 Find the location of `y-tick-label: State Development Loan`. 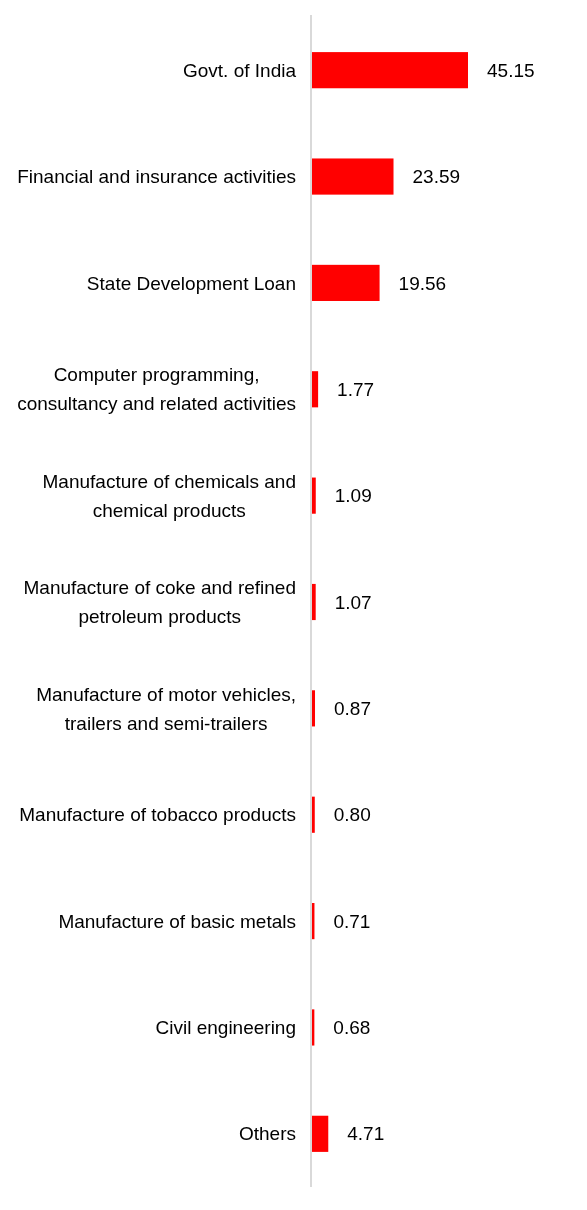

y-tick-label: State Development Loan is located at coordinates (191, 283).